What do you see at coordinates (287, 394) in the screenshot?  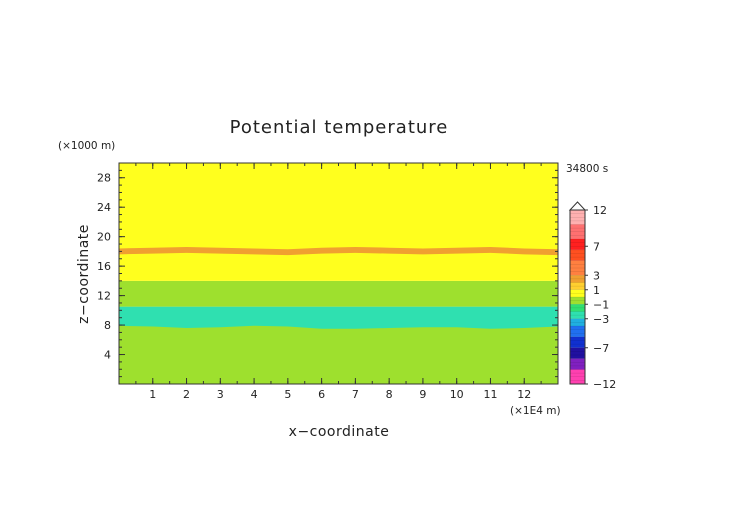 I see `x-tick-label: 5` at bounding box center [287, 394].